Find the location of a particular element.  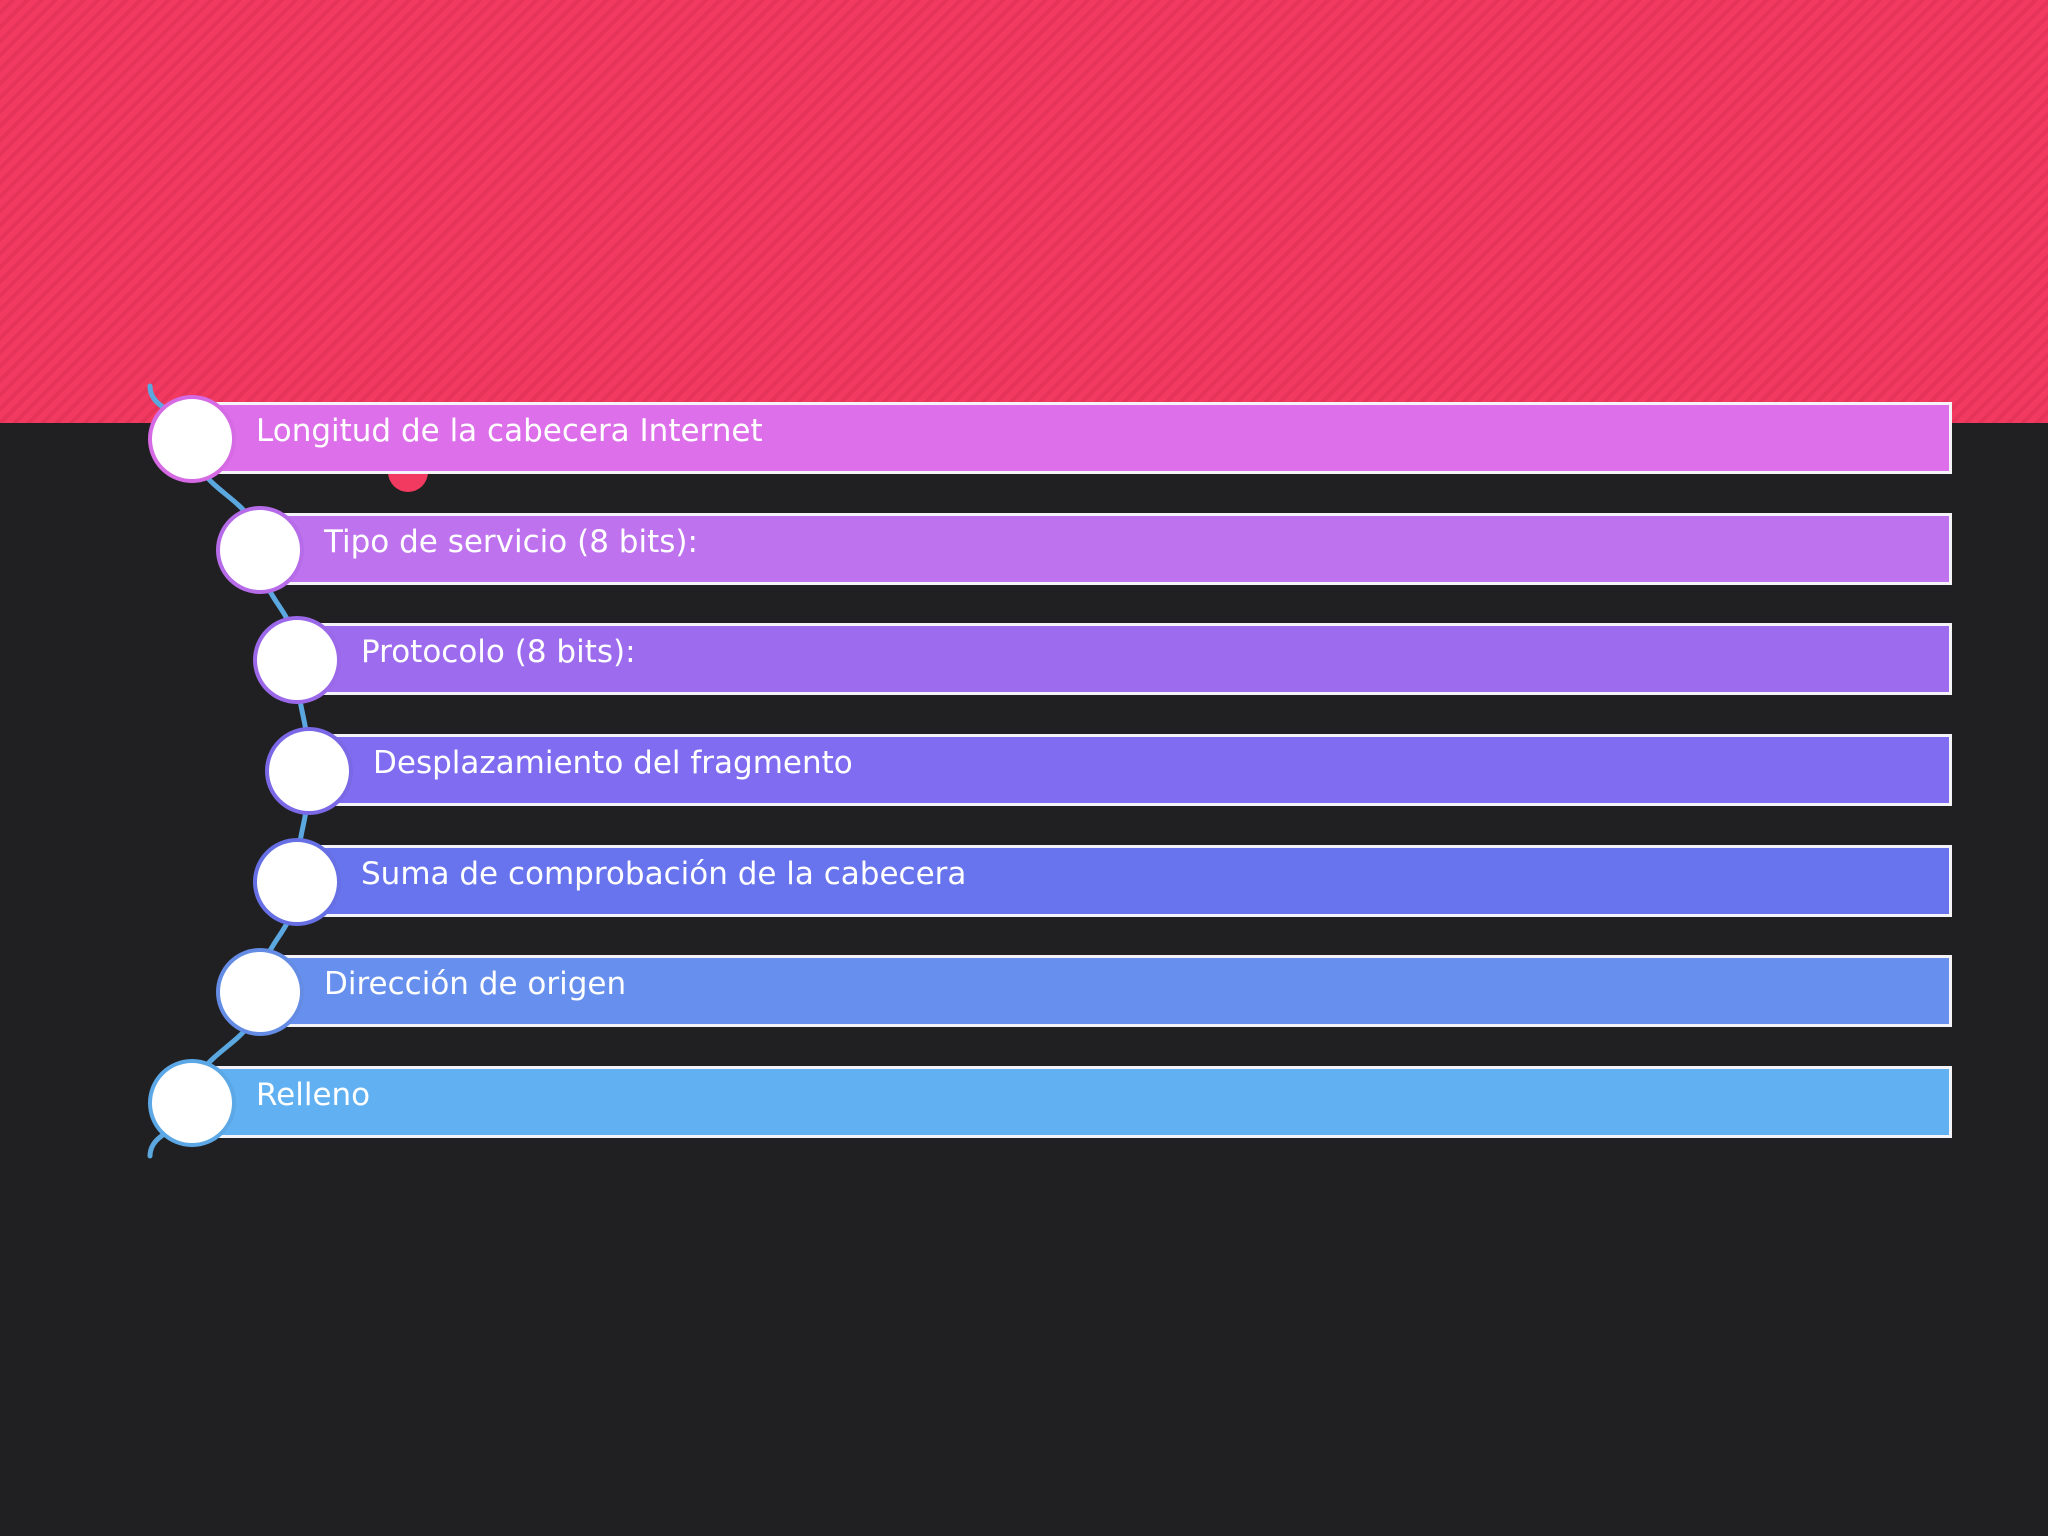

list-item-bar: Dirección de origen is located at coordinates (1106, 991).